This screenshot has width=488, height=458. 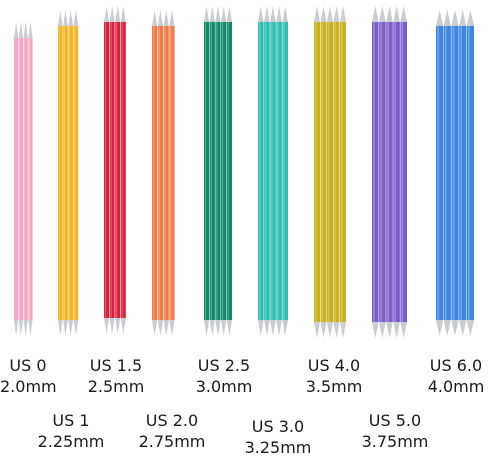 What do you see at coordinates (334, 365) in the screenshot?
I see `us-size-text: US 4.0` at bounding box center [334, 365].